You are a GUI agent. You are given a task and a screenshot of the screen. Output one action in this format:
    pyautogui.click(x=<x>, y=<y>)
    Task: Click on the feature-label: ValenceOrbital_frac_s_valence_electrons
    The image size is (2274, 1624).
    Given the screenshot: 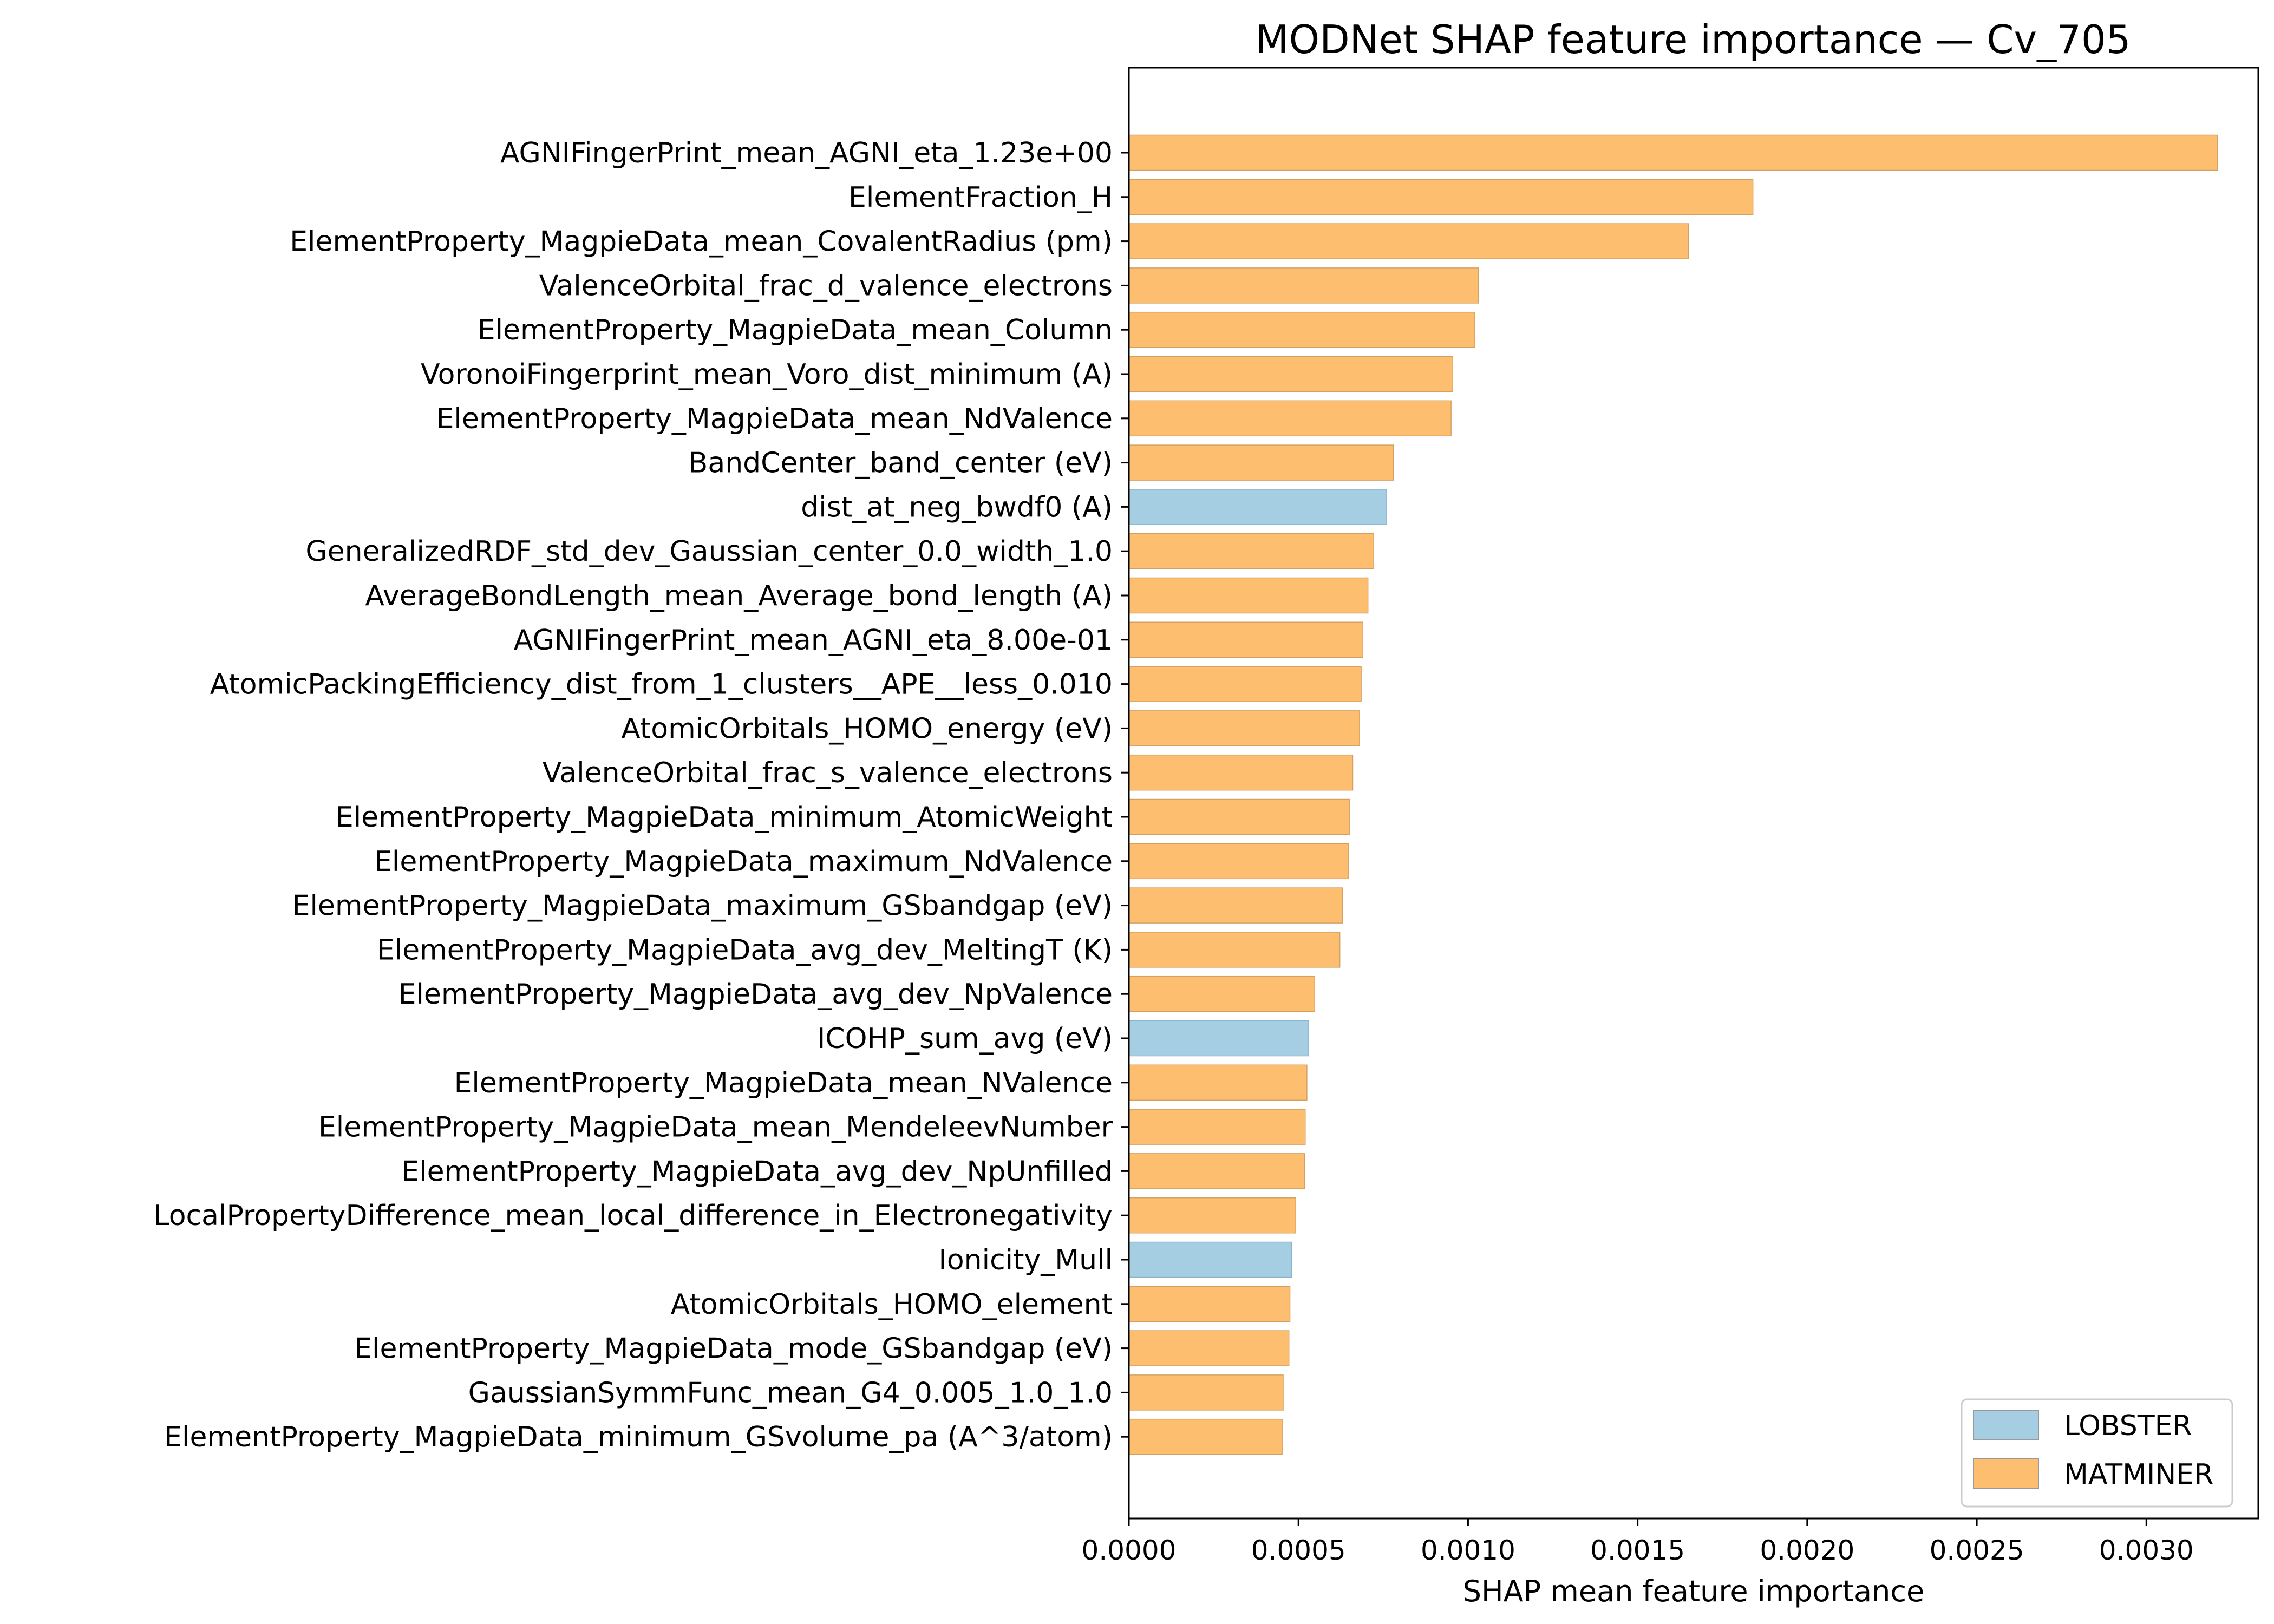 What is the action you would take?
    pyautogui.click(x=828, y=773)
    